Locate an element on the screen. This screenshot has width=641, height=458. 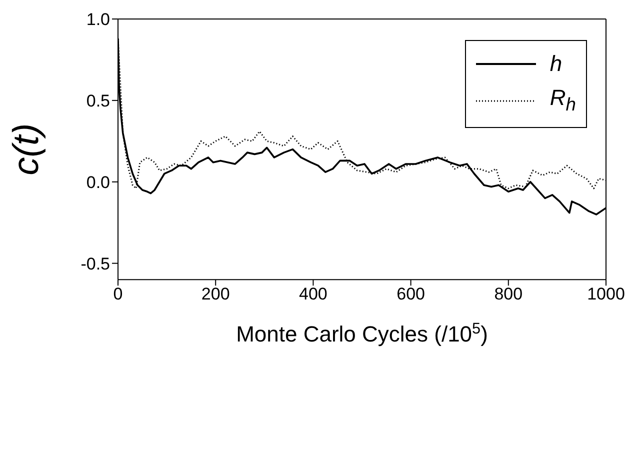
legend-label: R$_{h}$ is located at coordinates (563, 100).